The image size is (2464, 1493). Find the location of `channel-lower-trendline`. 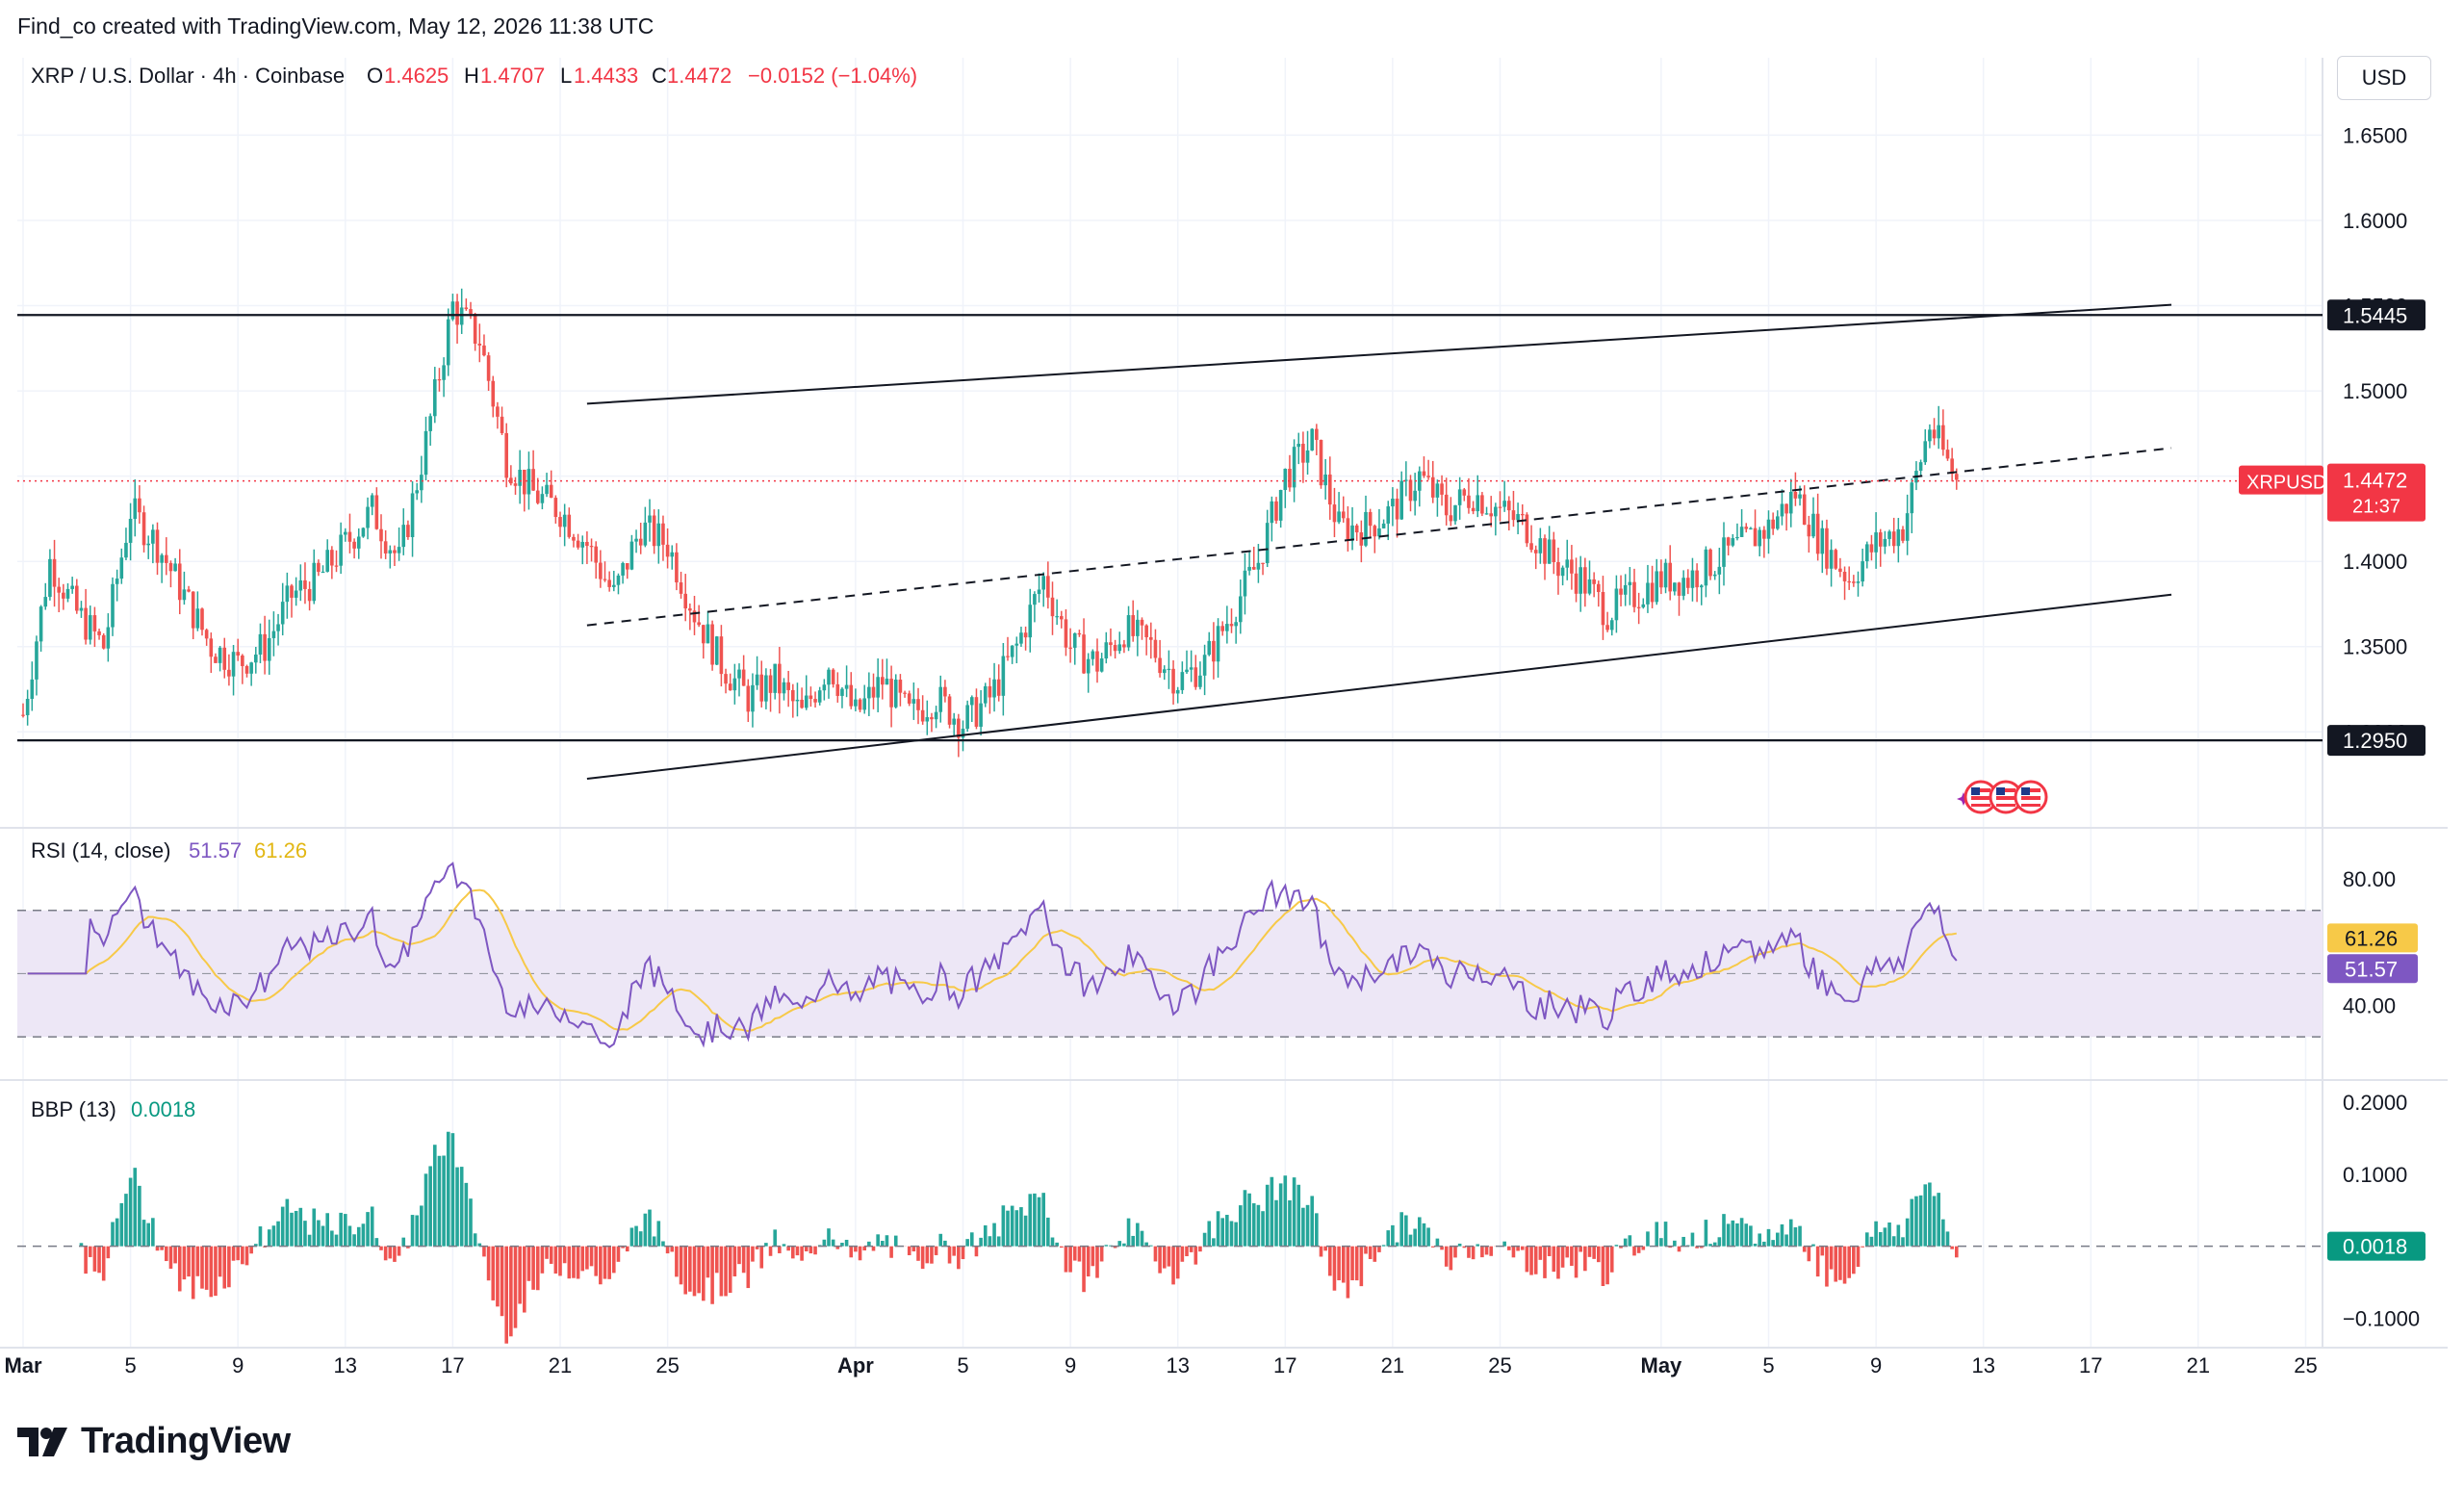

channel-lower-trendline is located at coordinates (1379, 686).